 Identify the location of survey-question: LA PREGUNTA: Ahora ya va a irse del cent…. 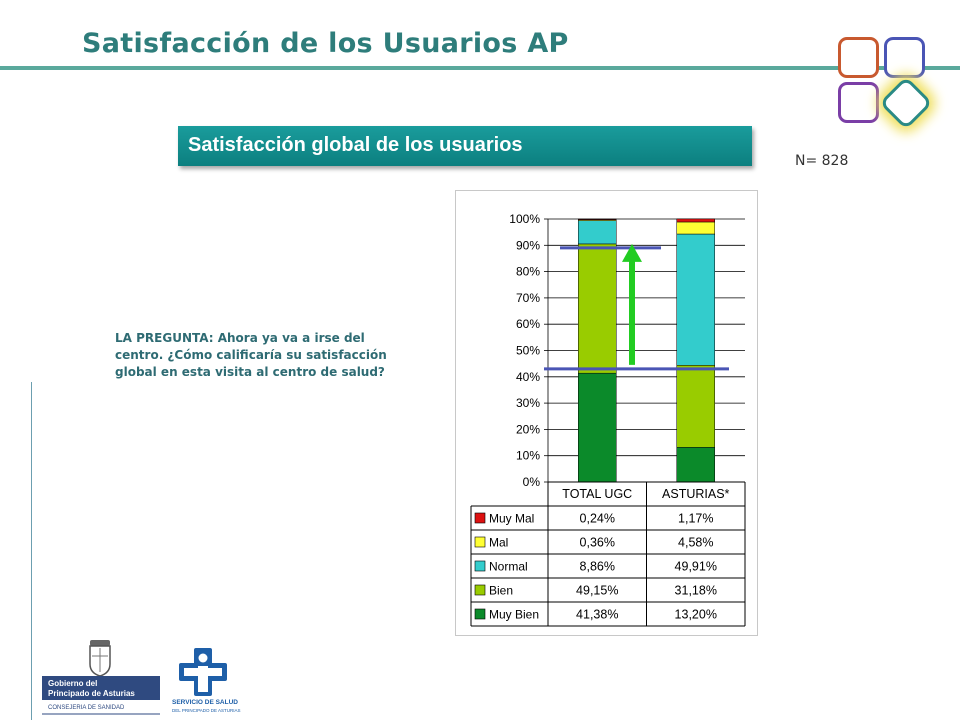
(251, 355).